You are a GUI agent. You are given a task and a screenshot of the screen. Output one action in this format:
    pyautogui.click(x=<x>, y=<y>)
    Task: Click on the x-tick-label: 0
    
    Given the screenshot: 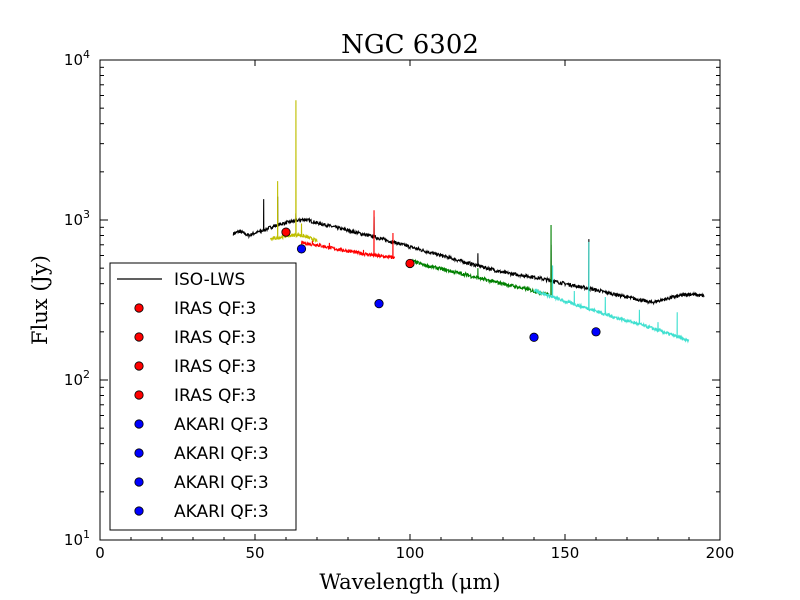 What is the action you would take?
    pyautogui.click(x=100, y=553)
    